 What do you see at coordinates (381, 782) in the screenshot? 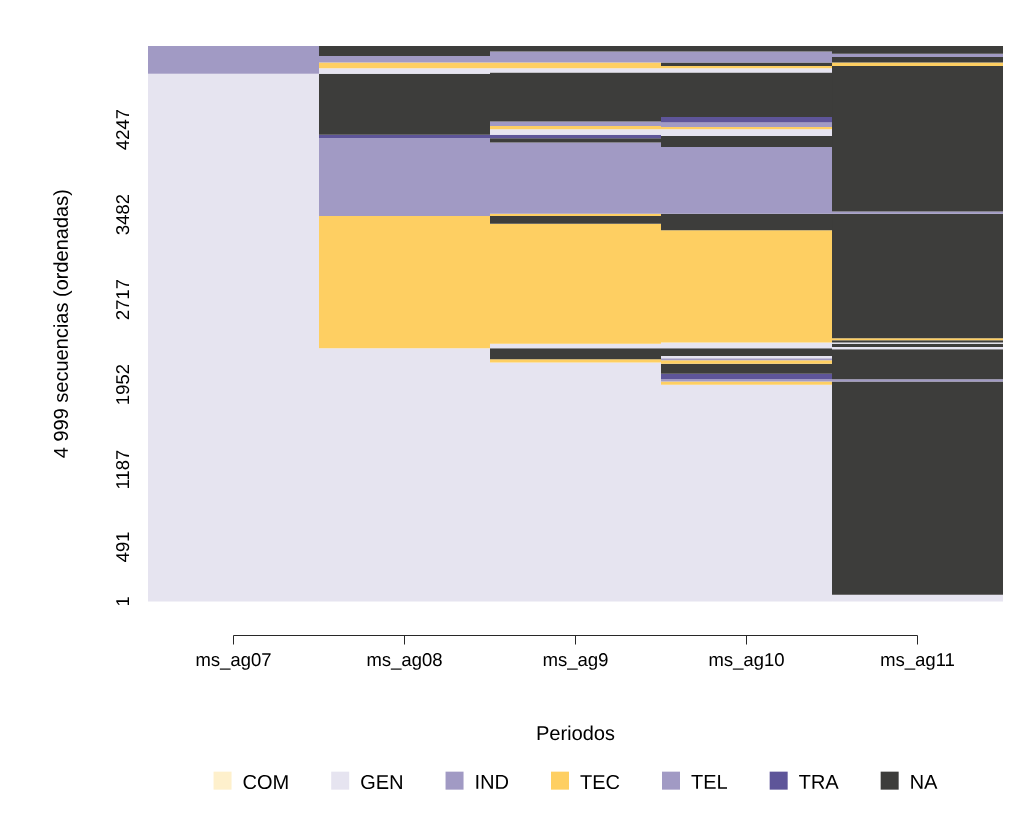
I see `legend-label: GEN` at bounding box center [381, 782].